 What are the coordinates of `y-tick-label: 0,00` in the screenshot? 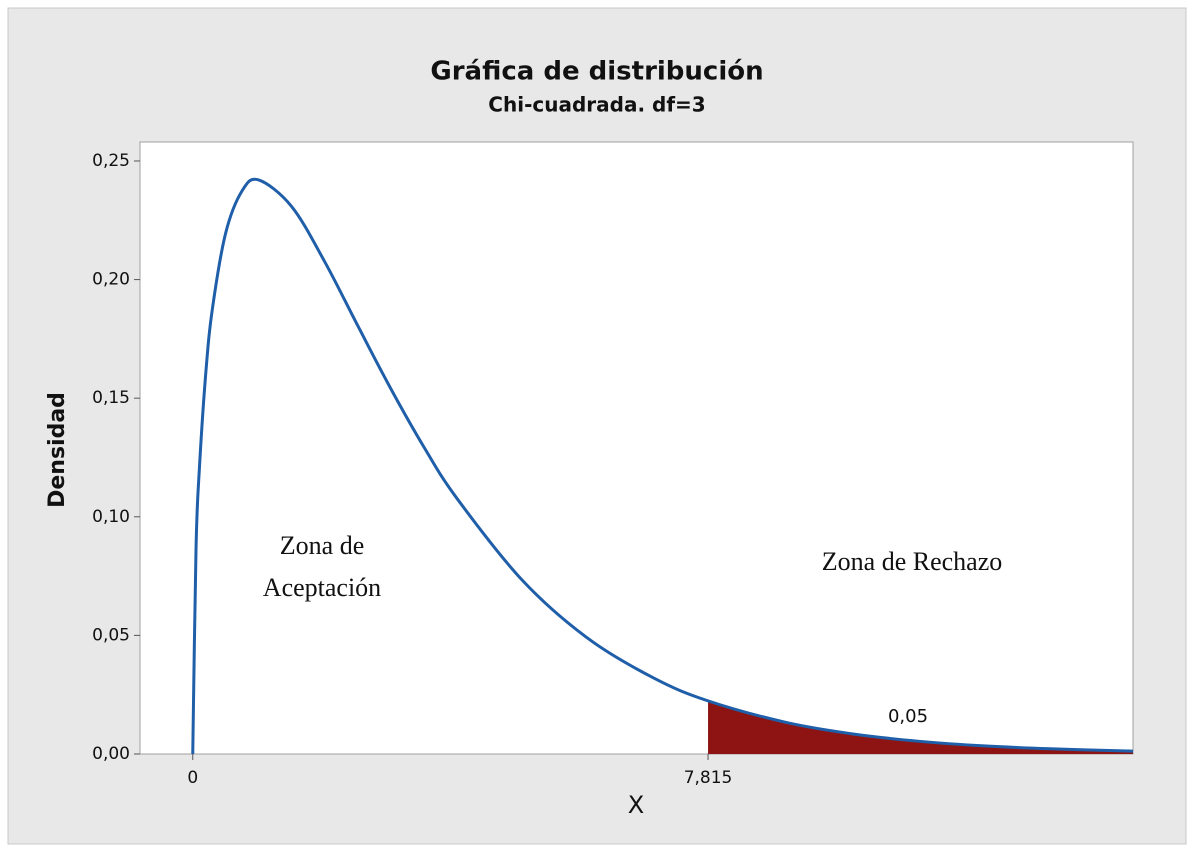 It's located at (111, 754).